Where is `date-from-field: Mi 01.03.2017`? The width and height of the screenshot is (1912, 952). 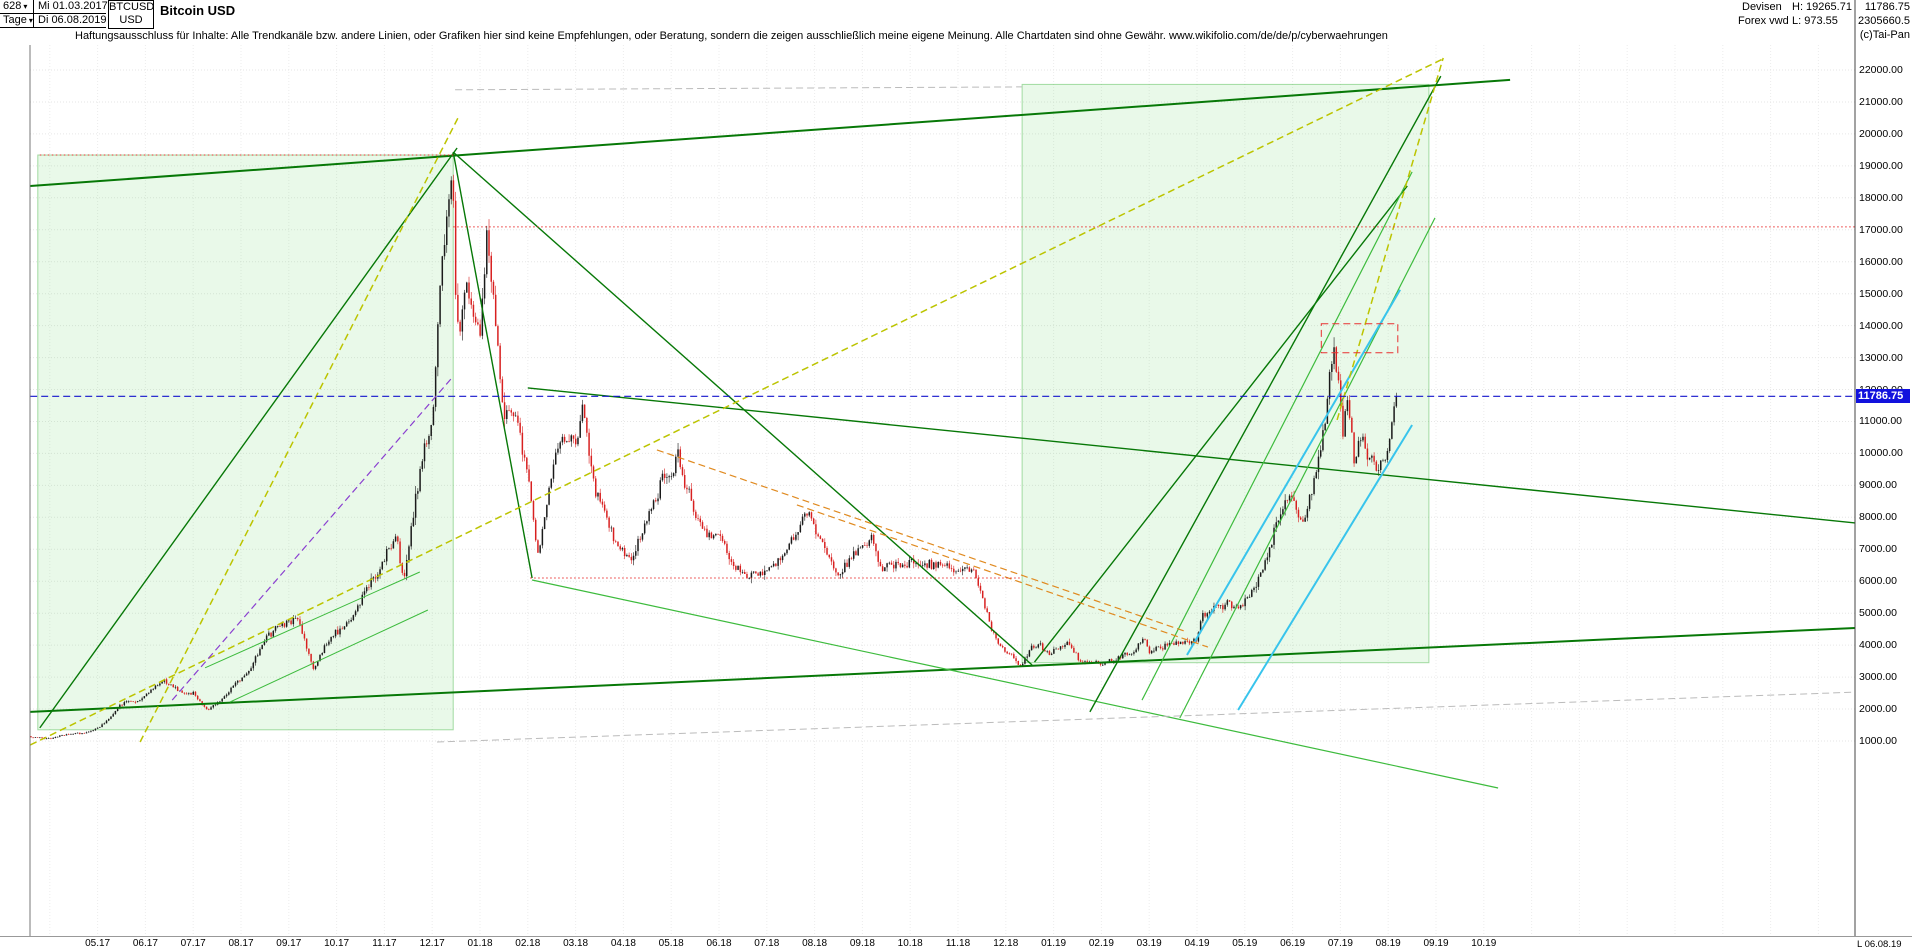
date-from-field: Mi 01.03.2017 is located at coordinates (73, 6).